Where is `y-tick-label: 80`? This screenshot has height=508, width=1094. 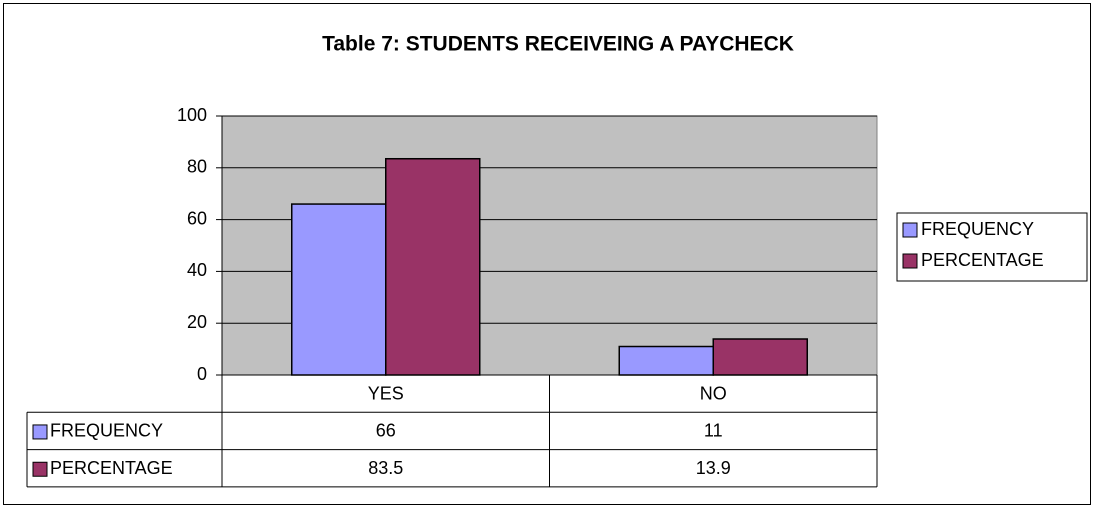 y-tick-label: 80 is located at coordinates (197, 167).